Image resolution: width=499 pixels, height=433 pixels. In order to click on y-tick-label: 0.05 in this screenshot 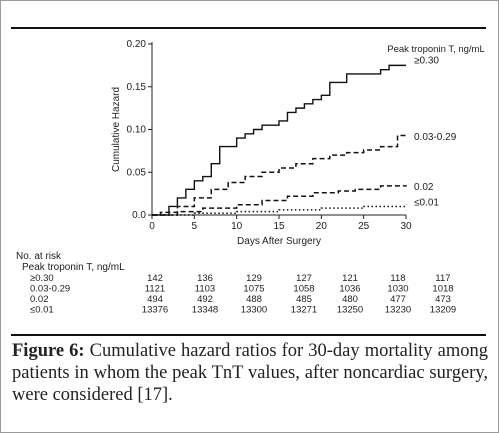, I will do `click(137, 172)`.